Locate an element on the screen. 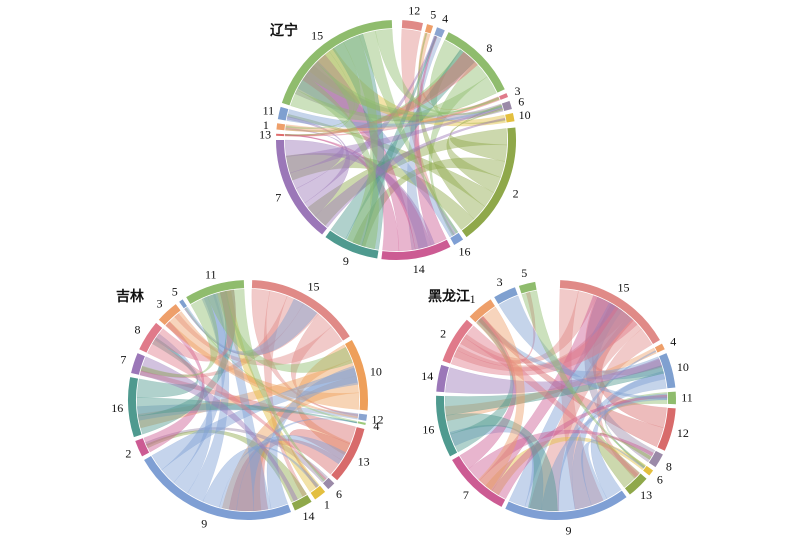 The image size is (800, 545). chord-segment-label: 6 is located at coordinates (660, 480).